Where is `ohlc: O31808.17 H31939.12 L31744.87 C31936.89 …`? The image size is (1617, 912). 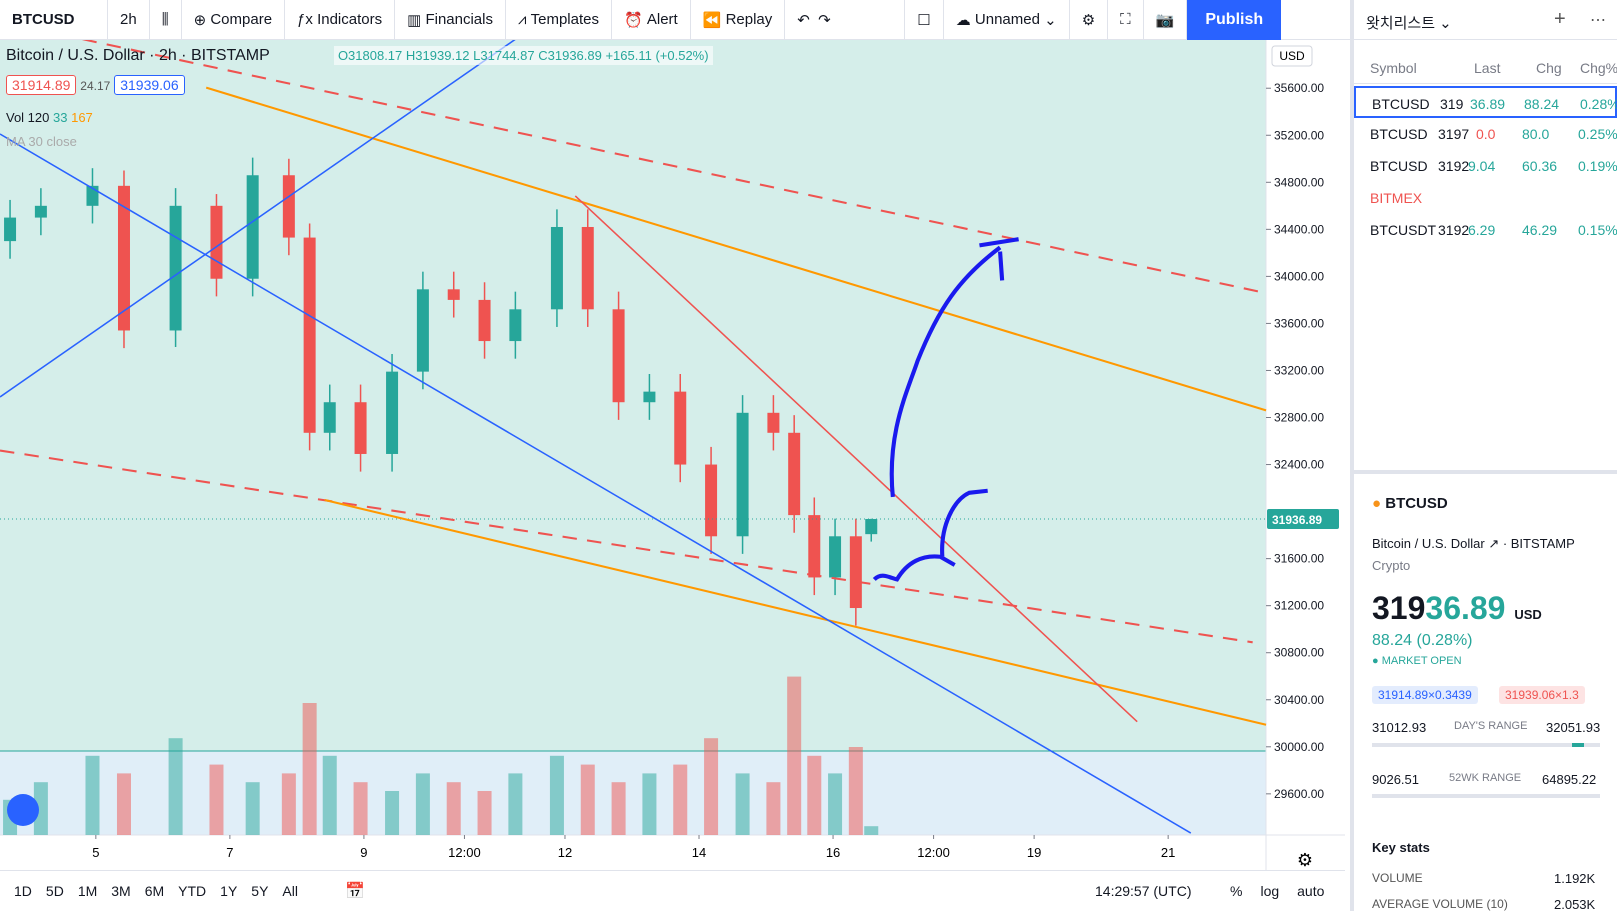 ohlc: O31808.17 H31939.12 L31744.87 C31936.89 … is located at coordinates (523, 55).